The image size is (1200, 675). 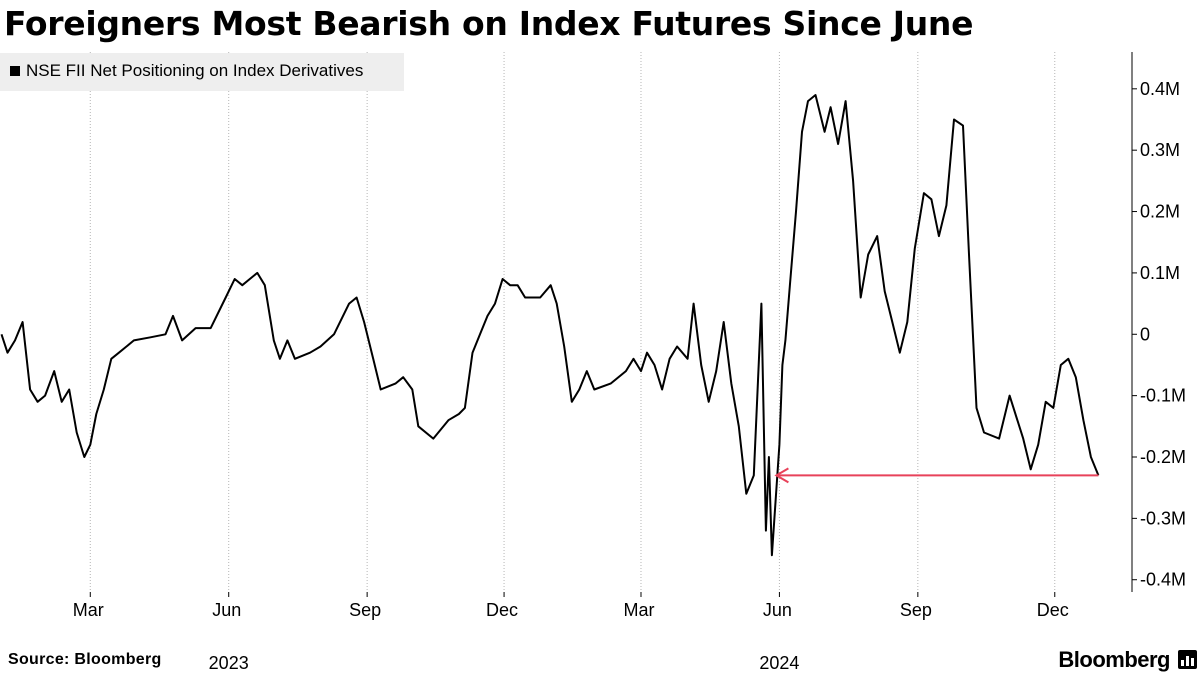 What do you see at coordinates (1114, 659) in the screenshot?
I see `brand-logo-text: Bloomberg` at bounding box center [1114, 659].